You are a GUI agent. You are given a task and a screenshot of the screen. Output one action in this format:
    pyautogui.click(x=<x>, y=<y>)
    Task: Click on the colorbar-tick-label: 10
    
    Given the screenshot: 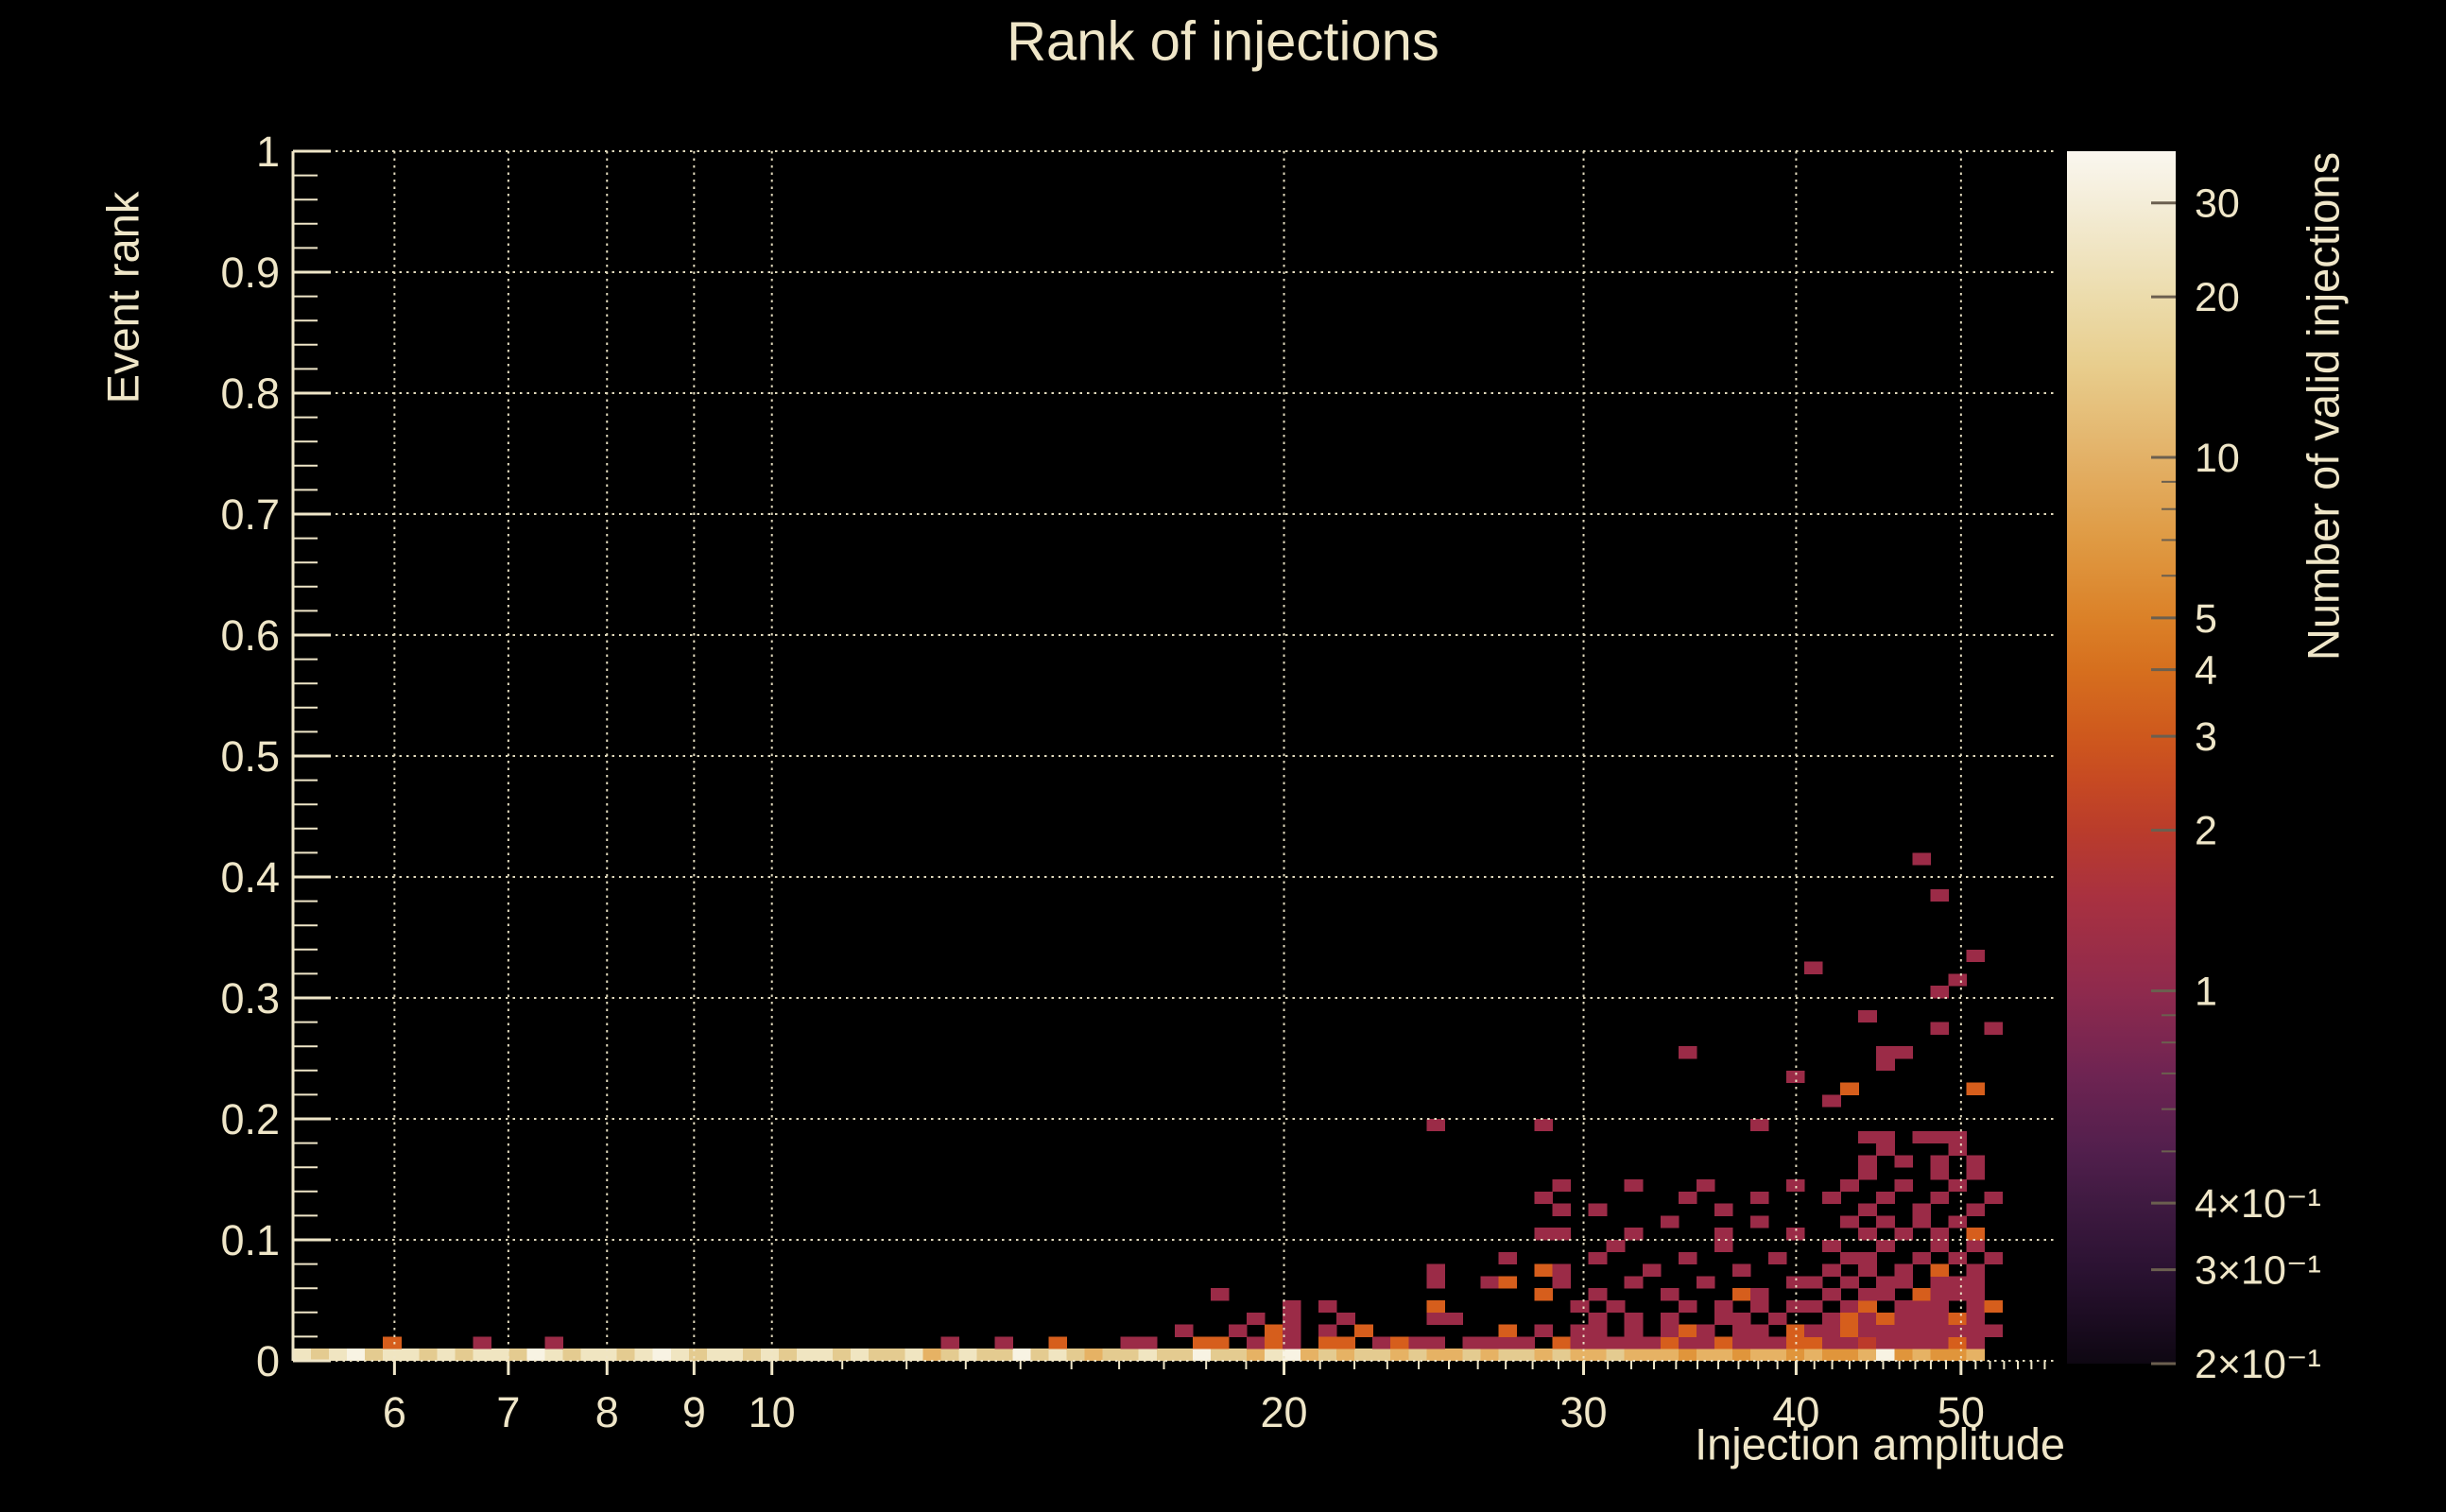 What is the action you would take?
    pyautogui.click(x=2217, y=458)
    